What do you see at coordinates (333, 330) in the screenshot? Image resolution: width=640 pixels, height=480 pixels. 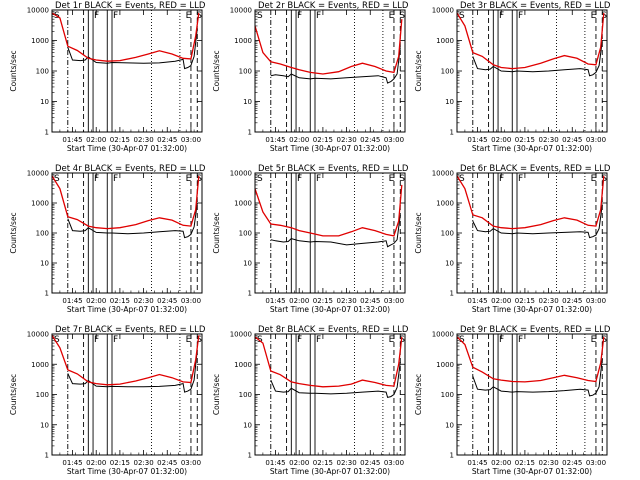 I see `panel-8-title: Det 8r BLACK = Events, RED = LLD` at bounding box center [333, 330].